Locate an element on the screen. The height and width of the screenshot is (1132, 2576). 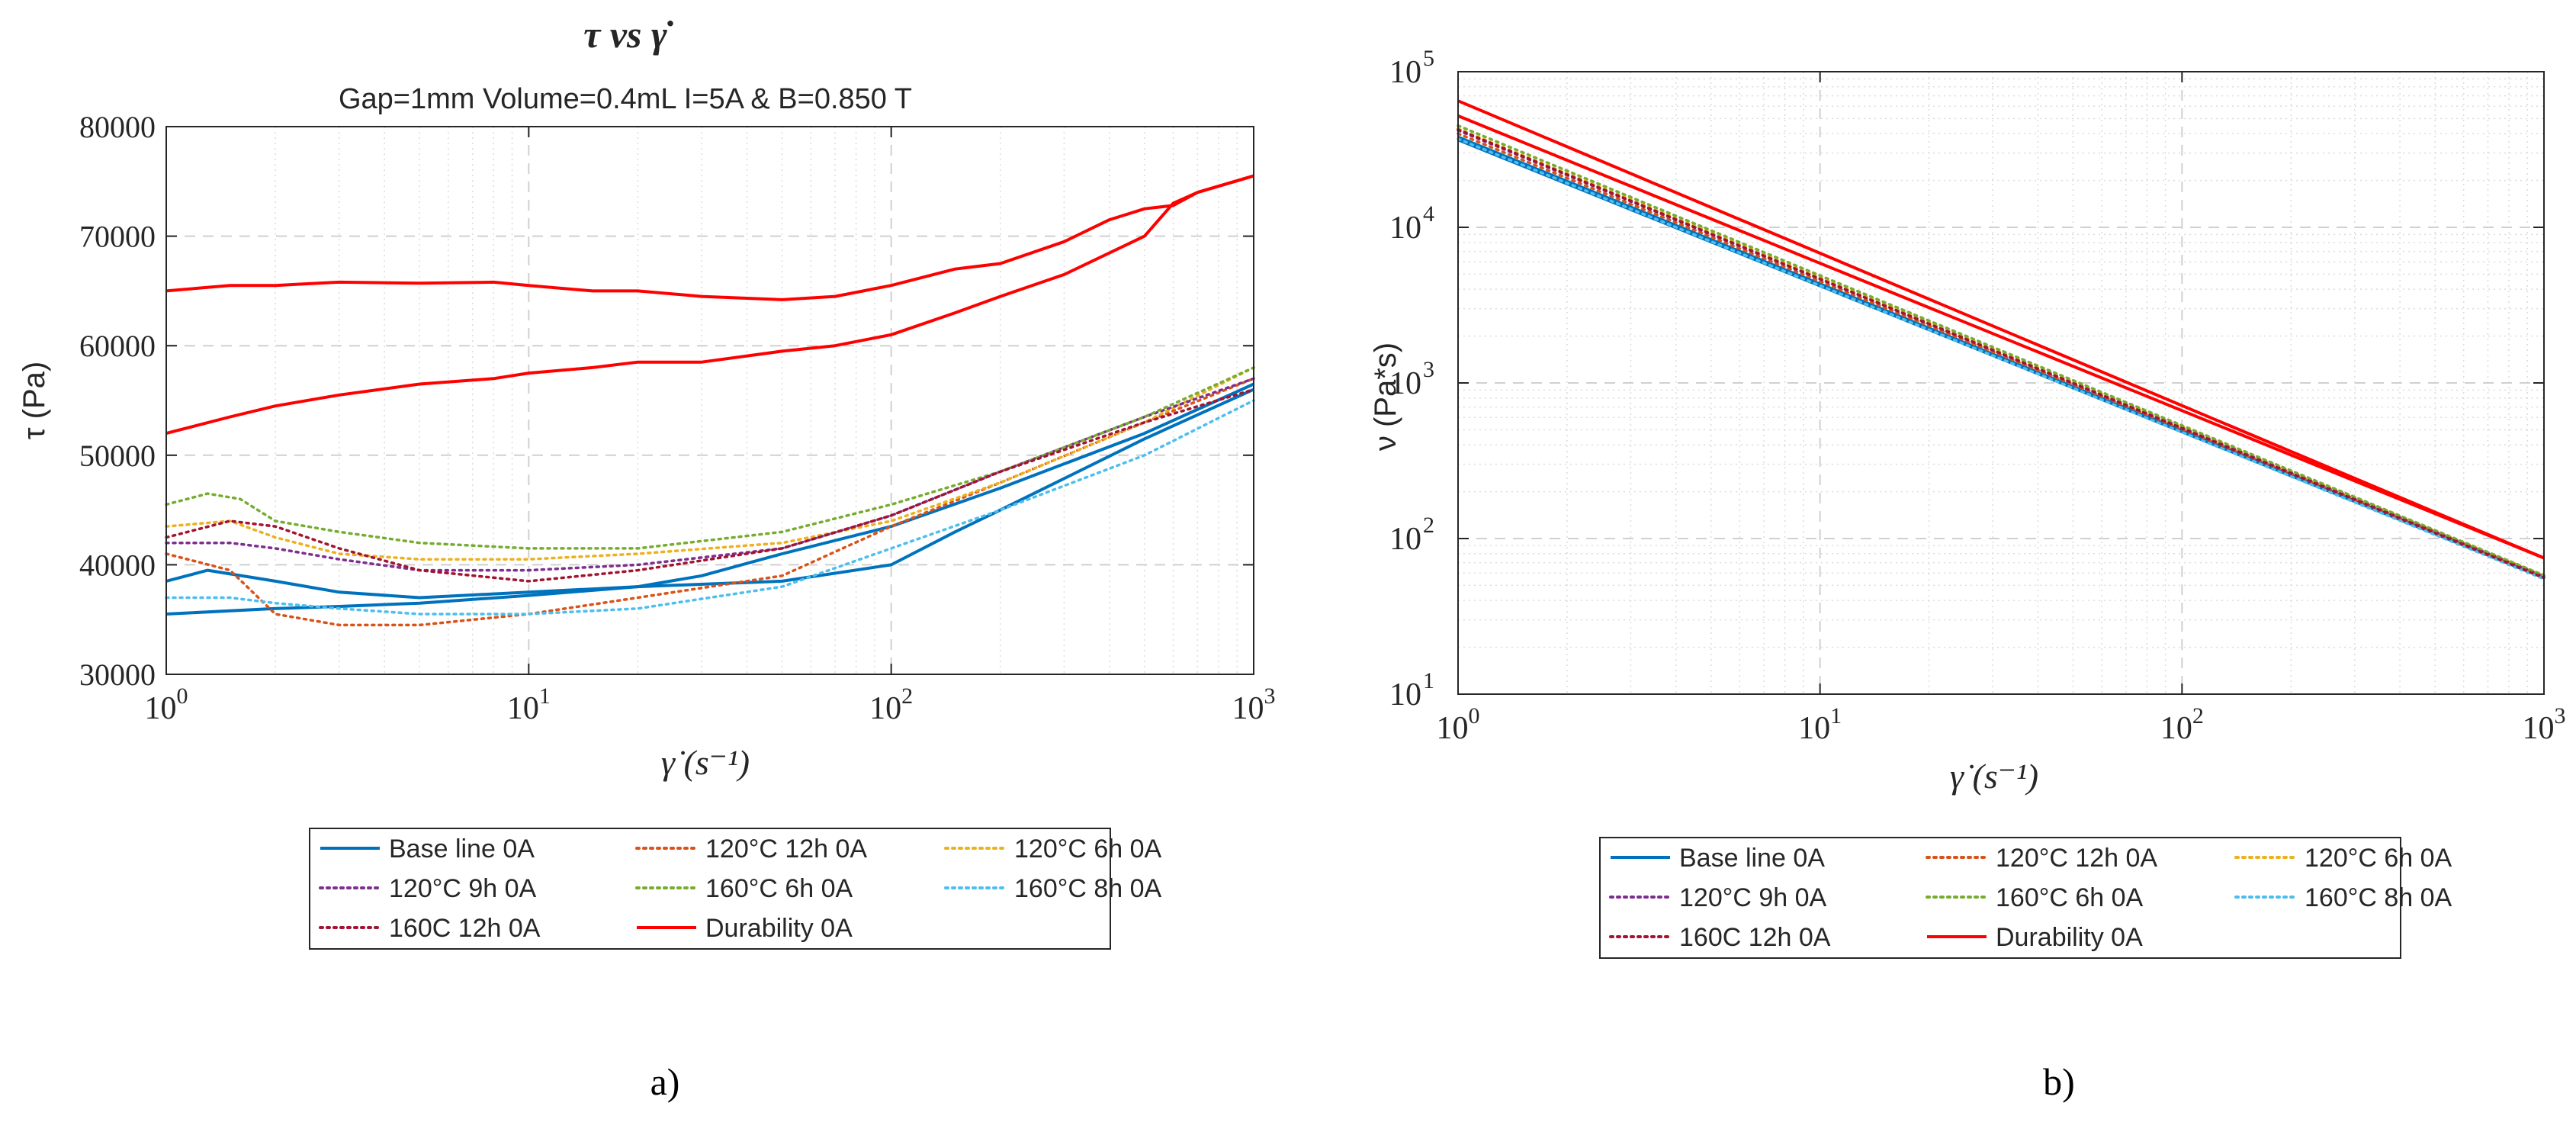
chart-b-y-axis-label: ν (Pa*s) is located at coordinates (1385, 396).